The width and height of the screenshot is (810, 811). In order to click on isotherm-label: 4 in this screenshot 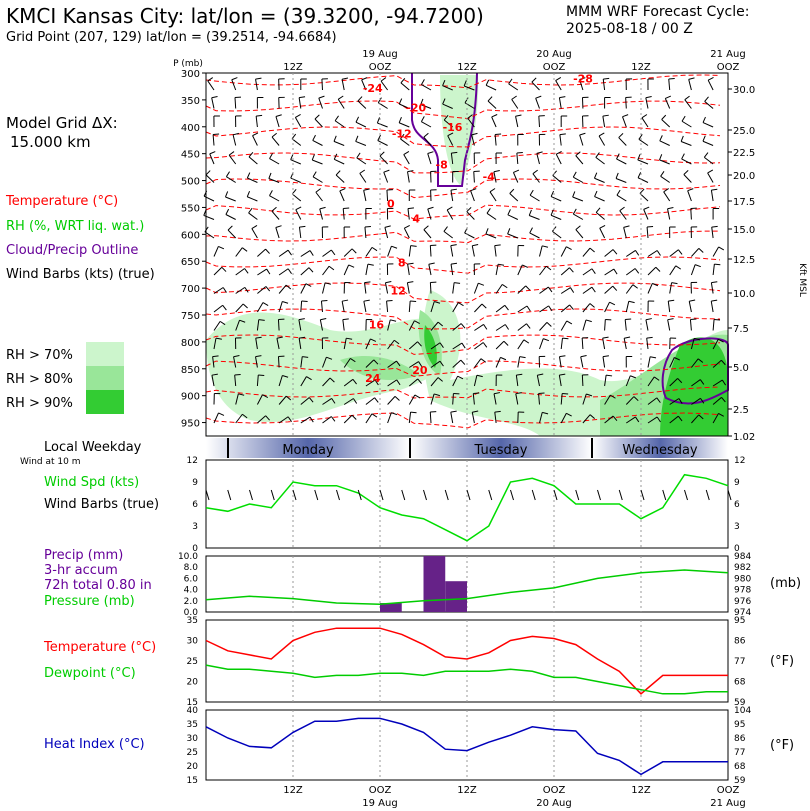, I will do `click(416, 219)`.